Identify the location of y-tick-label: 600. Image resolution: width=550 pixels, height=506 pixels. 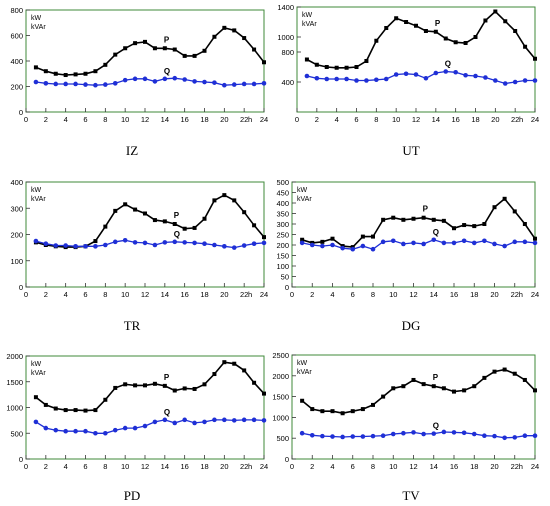
(16, 36).